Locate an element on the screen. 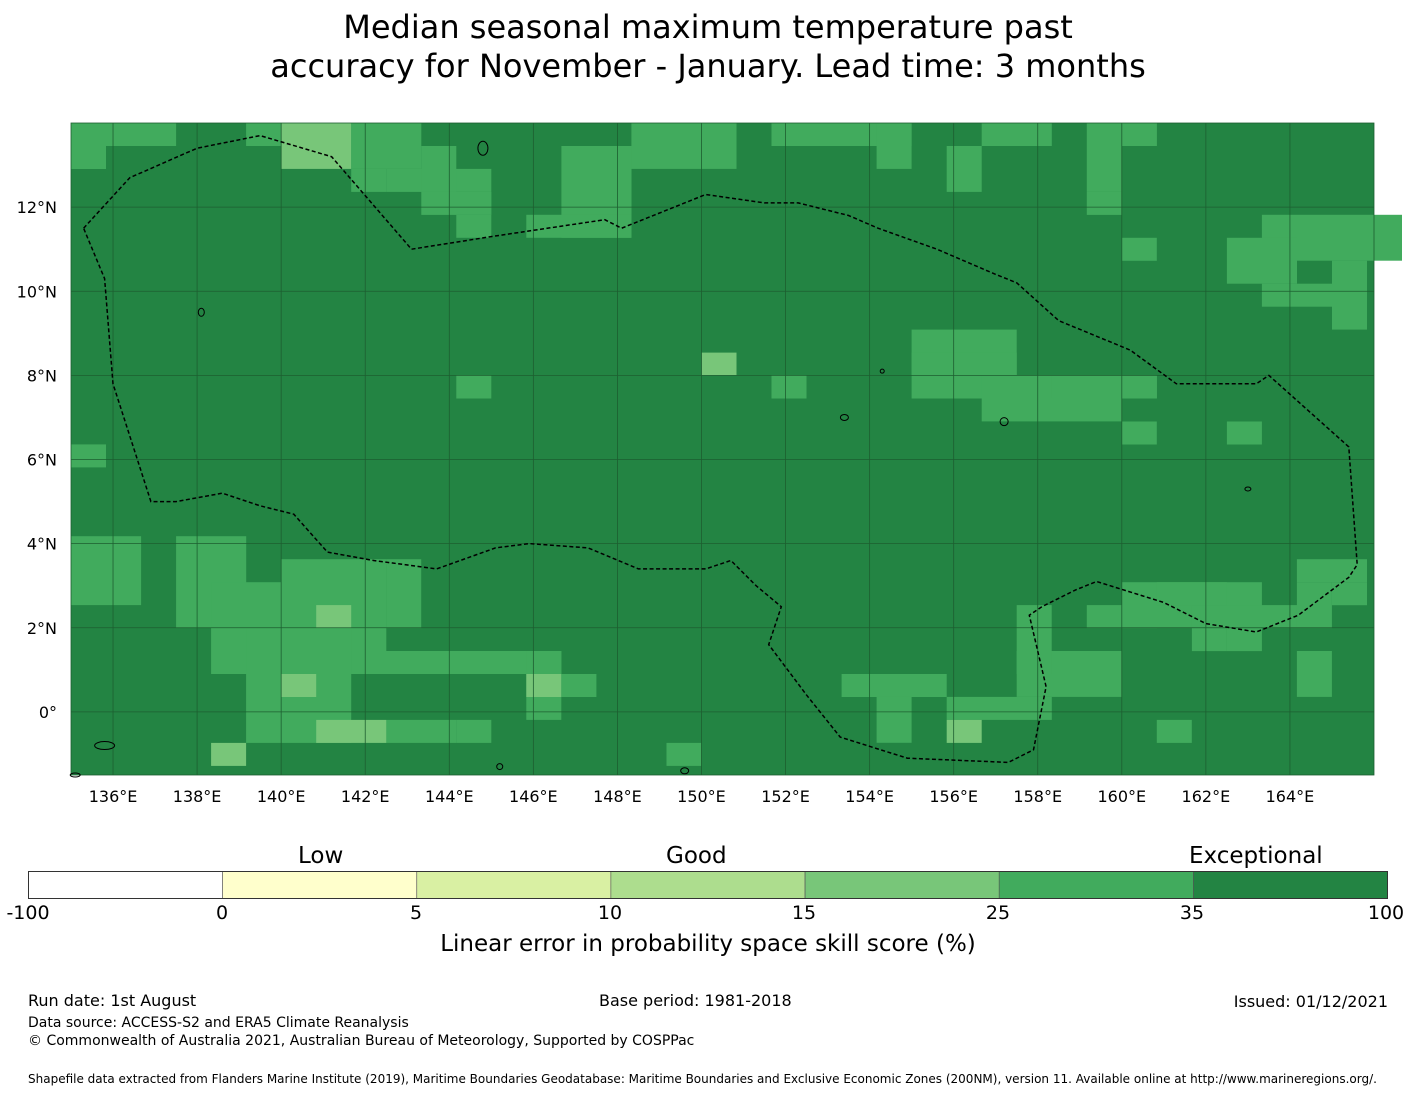 The width and height of the screenshot is (1416, 1095). lat-tick-label: 0° is located at coordinates (48, 712).